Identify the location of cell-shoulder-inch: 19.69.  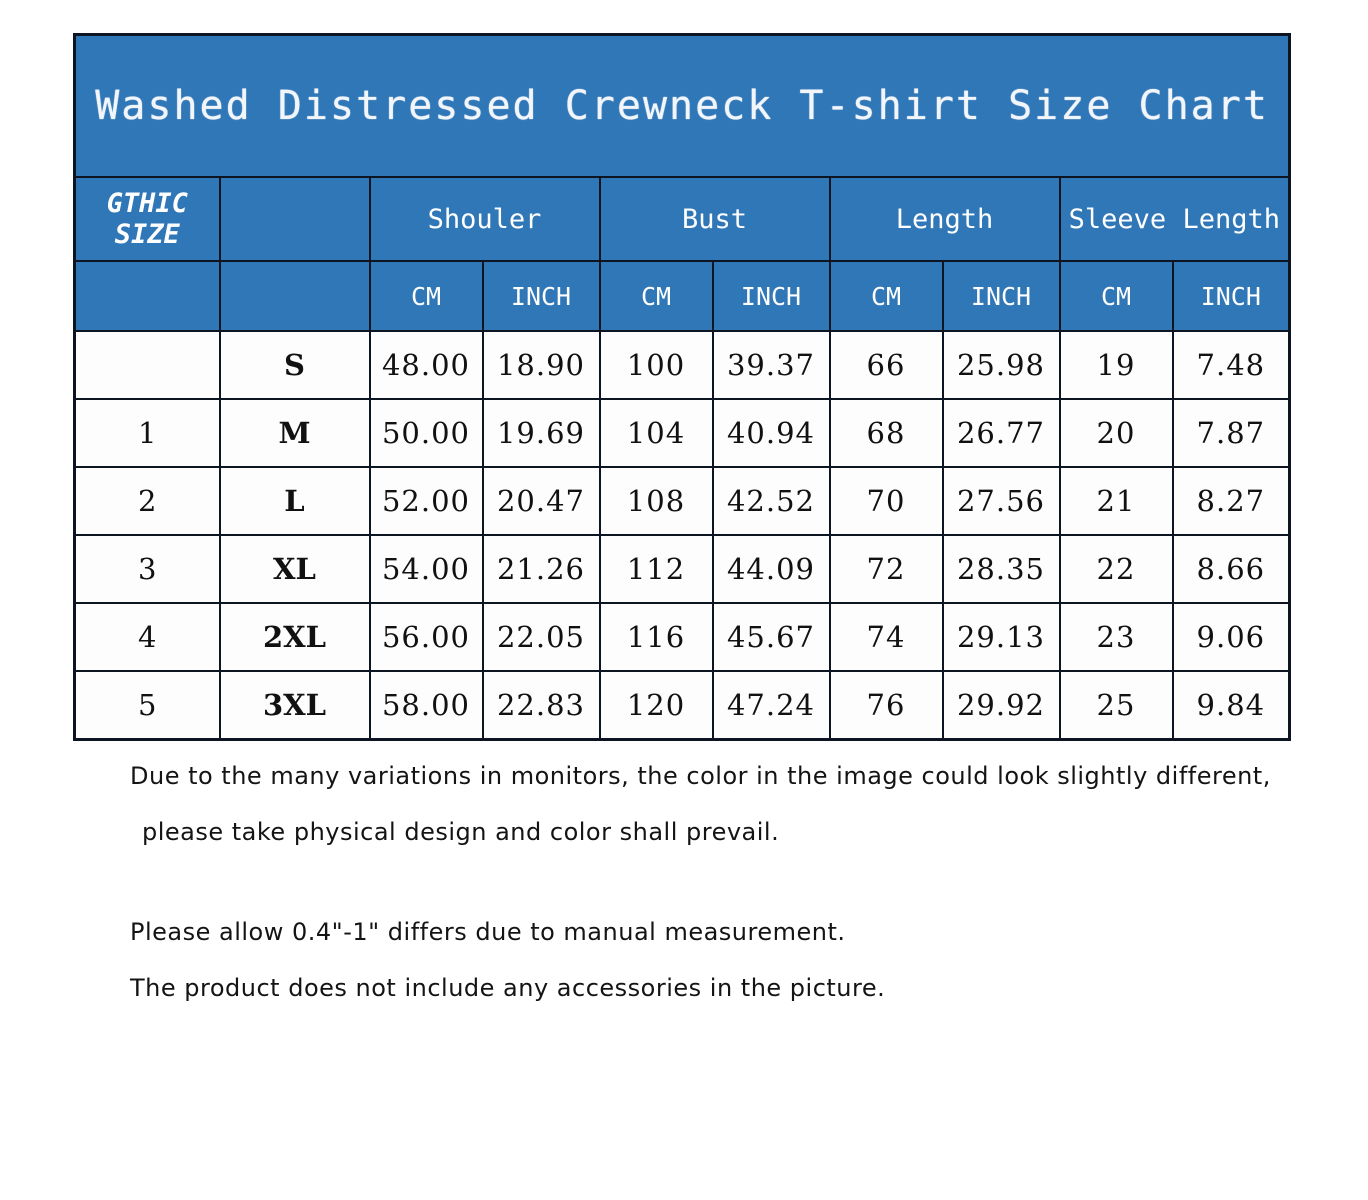
(541, 433).